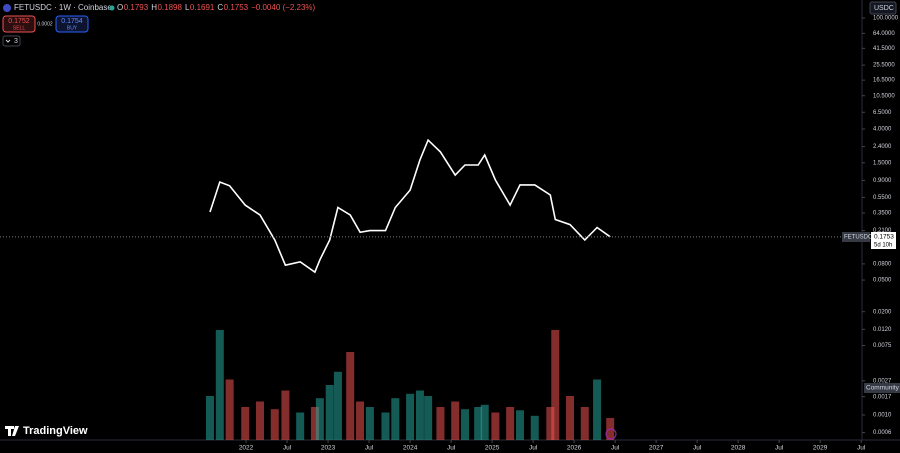 The image size is (900, 453). What do you see at coordinates (120, 7) in the screenshot?
I see `ohlc-label: O` at bounding box center [120, 7].